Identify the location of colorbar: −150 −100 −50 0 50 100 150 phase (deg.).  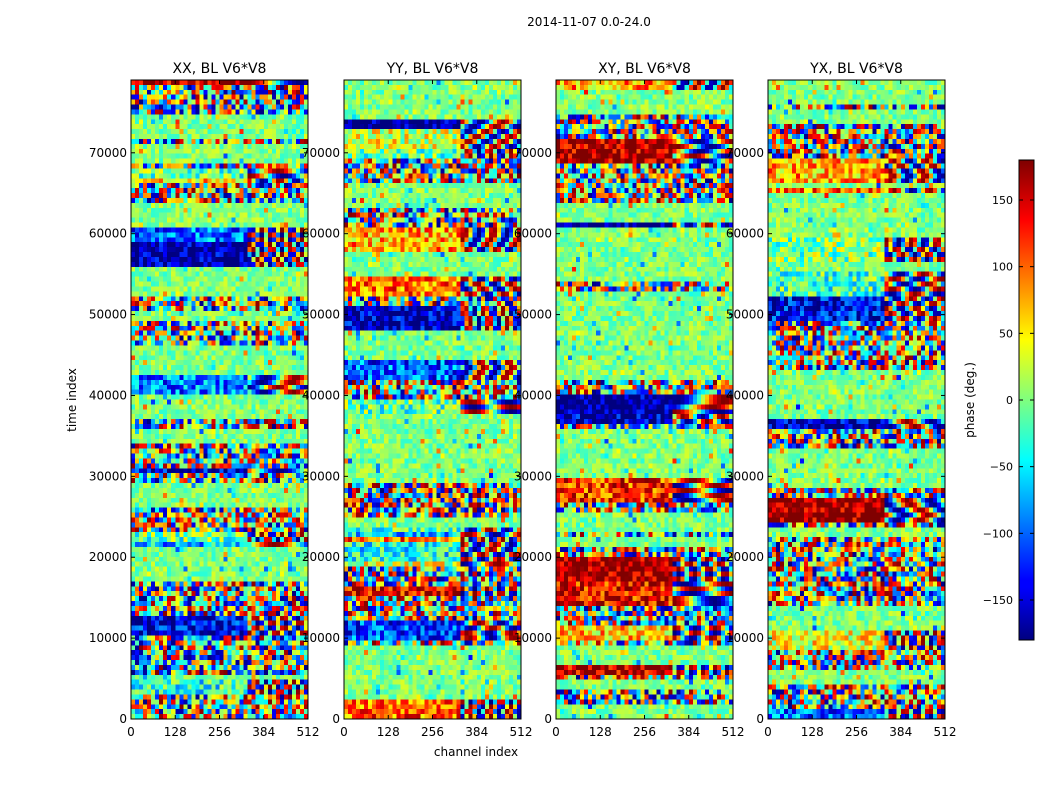
(999, 400).